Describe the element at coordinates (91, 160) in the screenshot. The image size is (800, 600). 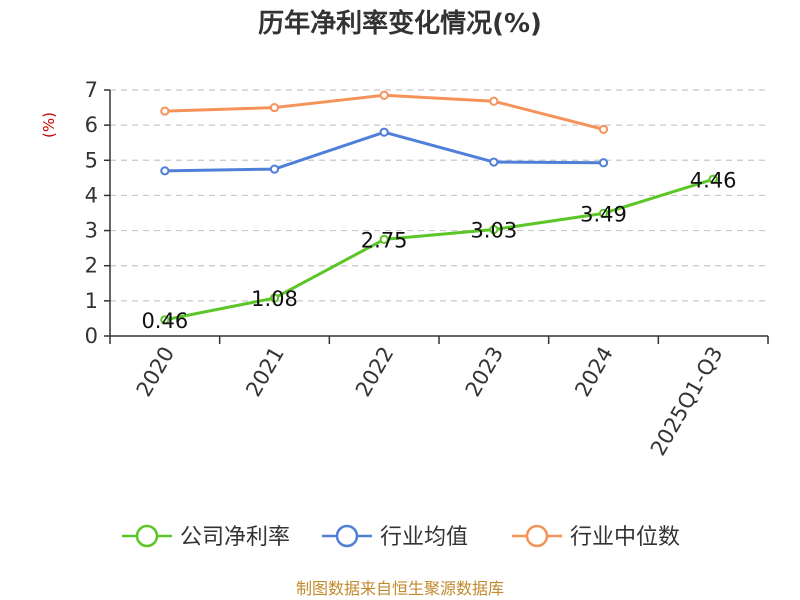
I see `y-tick-label: 5` at that location.